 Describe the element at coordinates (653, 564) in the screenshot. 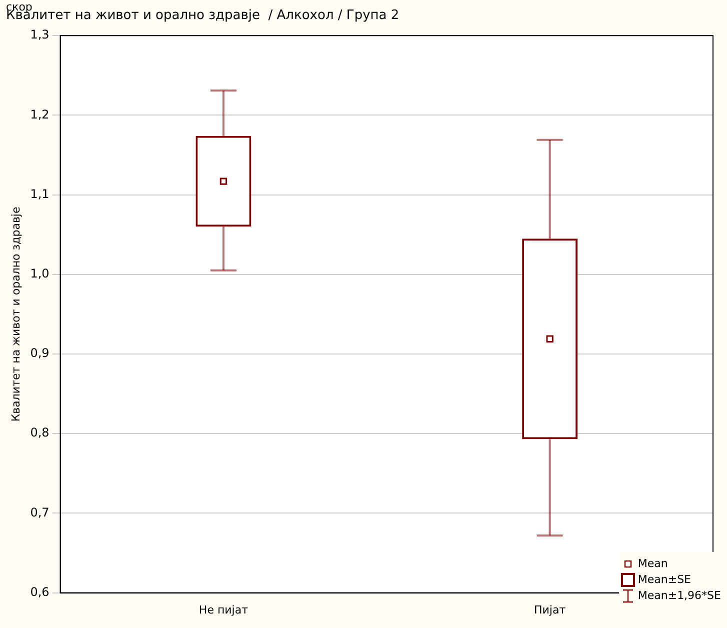

I see `annotation: Mean` at that location.